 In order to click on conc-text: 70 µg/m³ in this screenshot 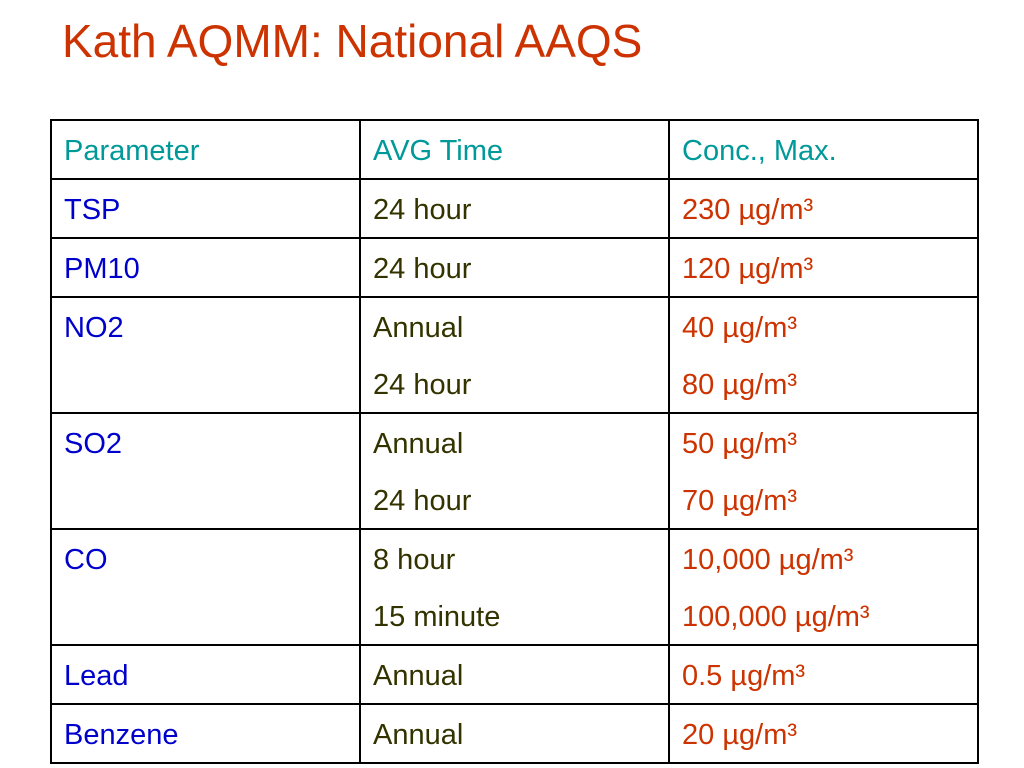, I will do `click(740, 501)`.